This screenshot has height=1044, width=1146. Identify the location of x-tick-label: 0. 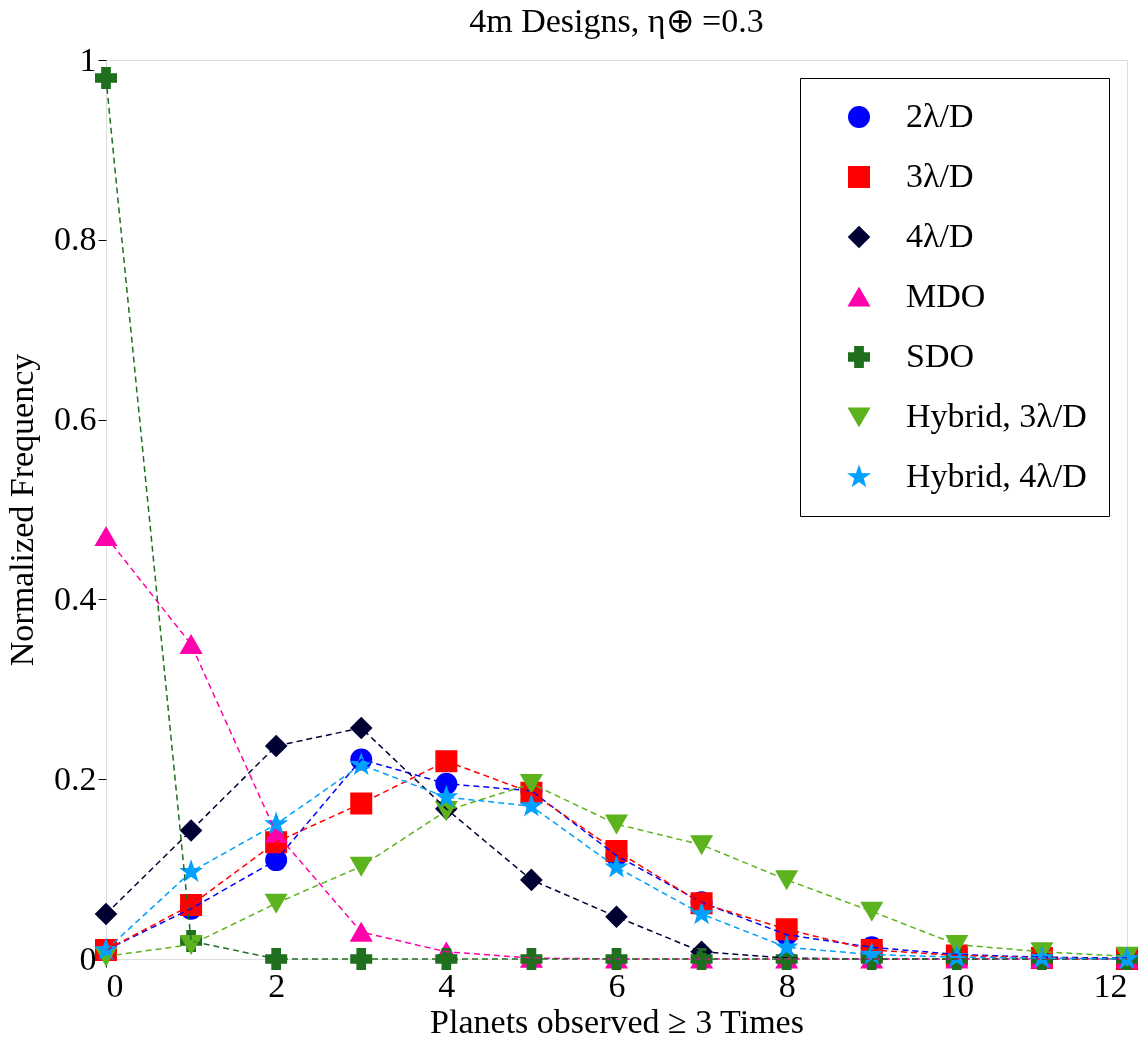
(115, 985).